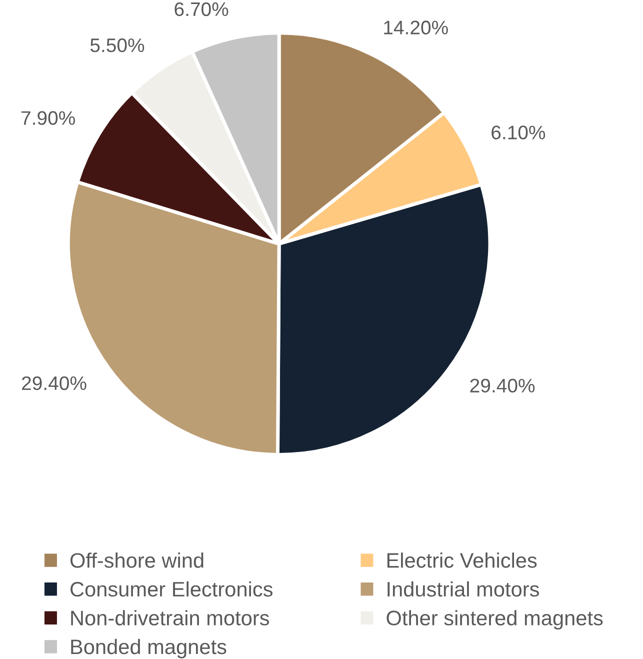 The height and width of the screenshot is (659, 643). I want to click on data-label: 7.90%, so click(48, 118).